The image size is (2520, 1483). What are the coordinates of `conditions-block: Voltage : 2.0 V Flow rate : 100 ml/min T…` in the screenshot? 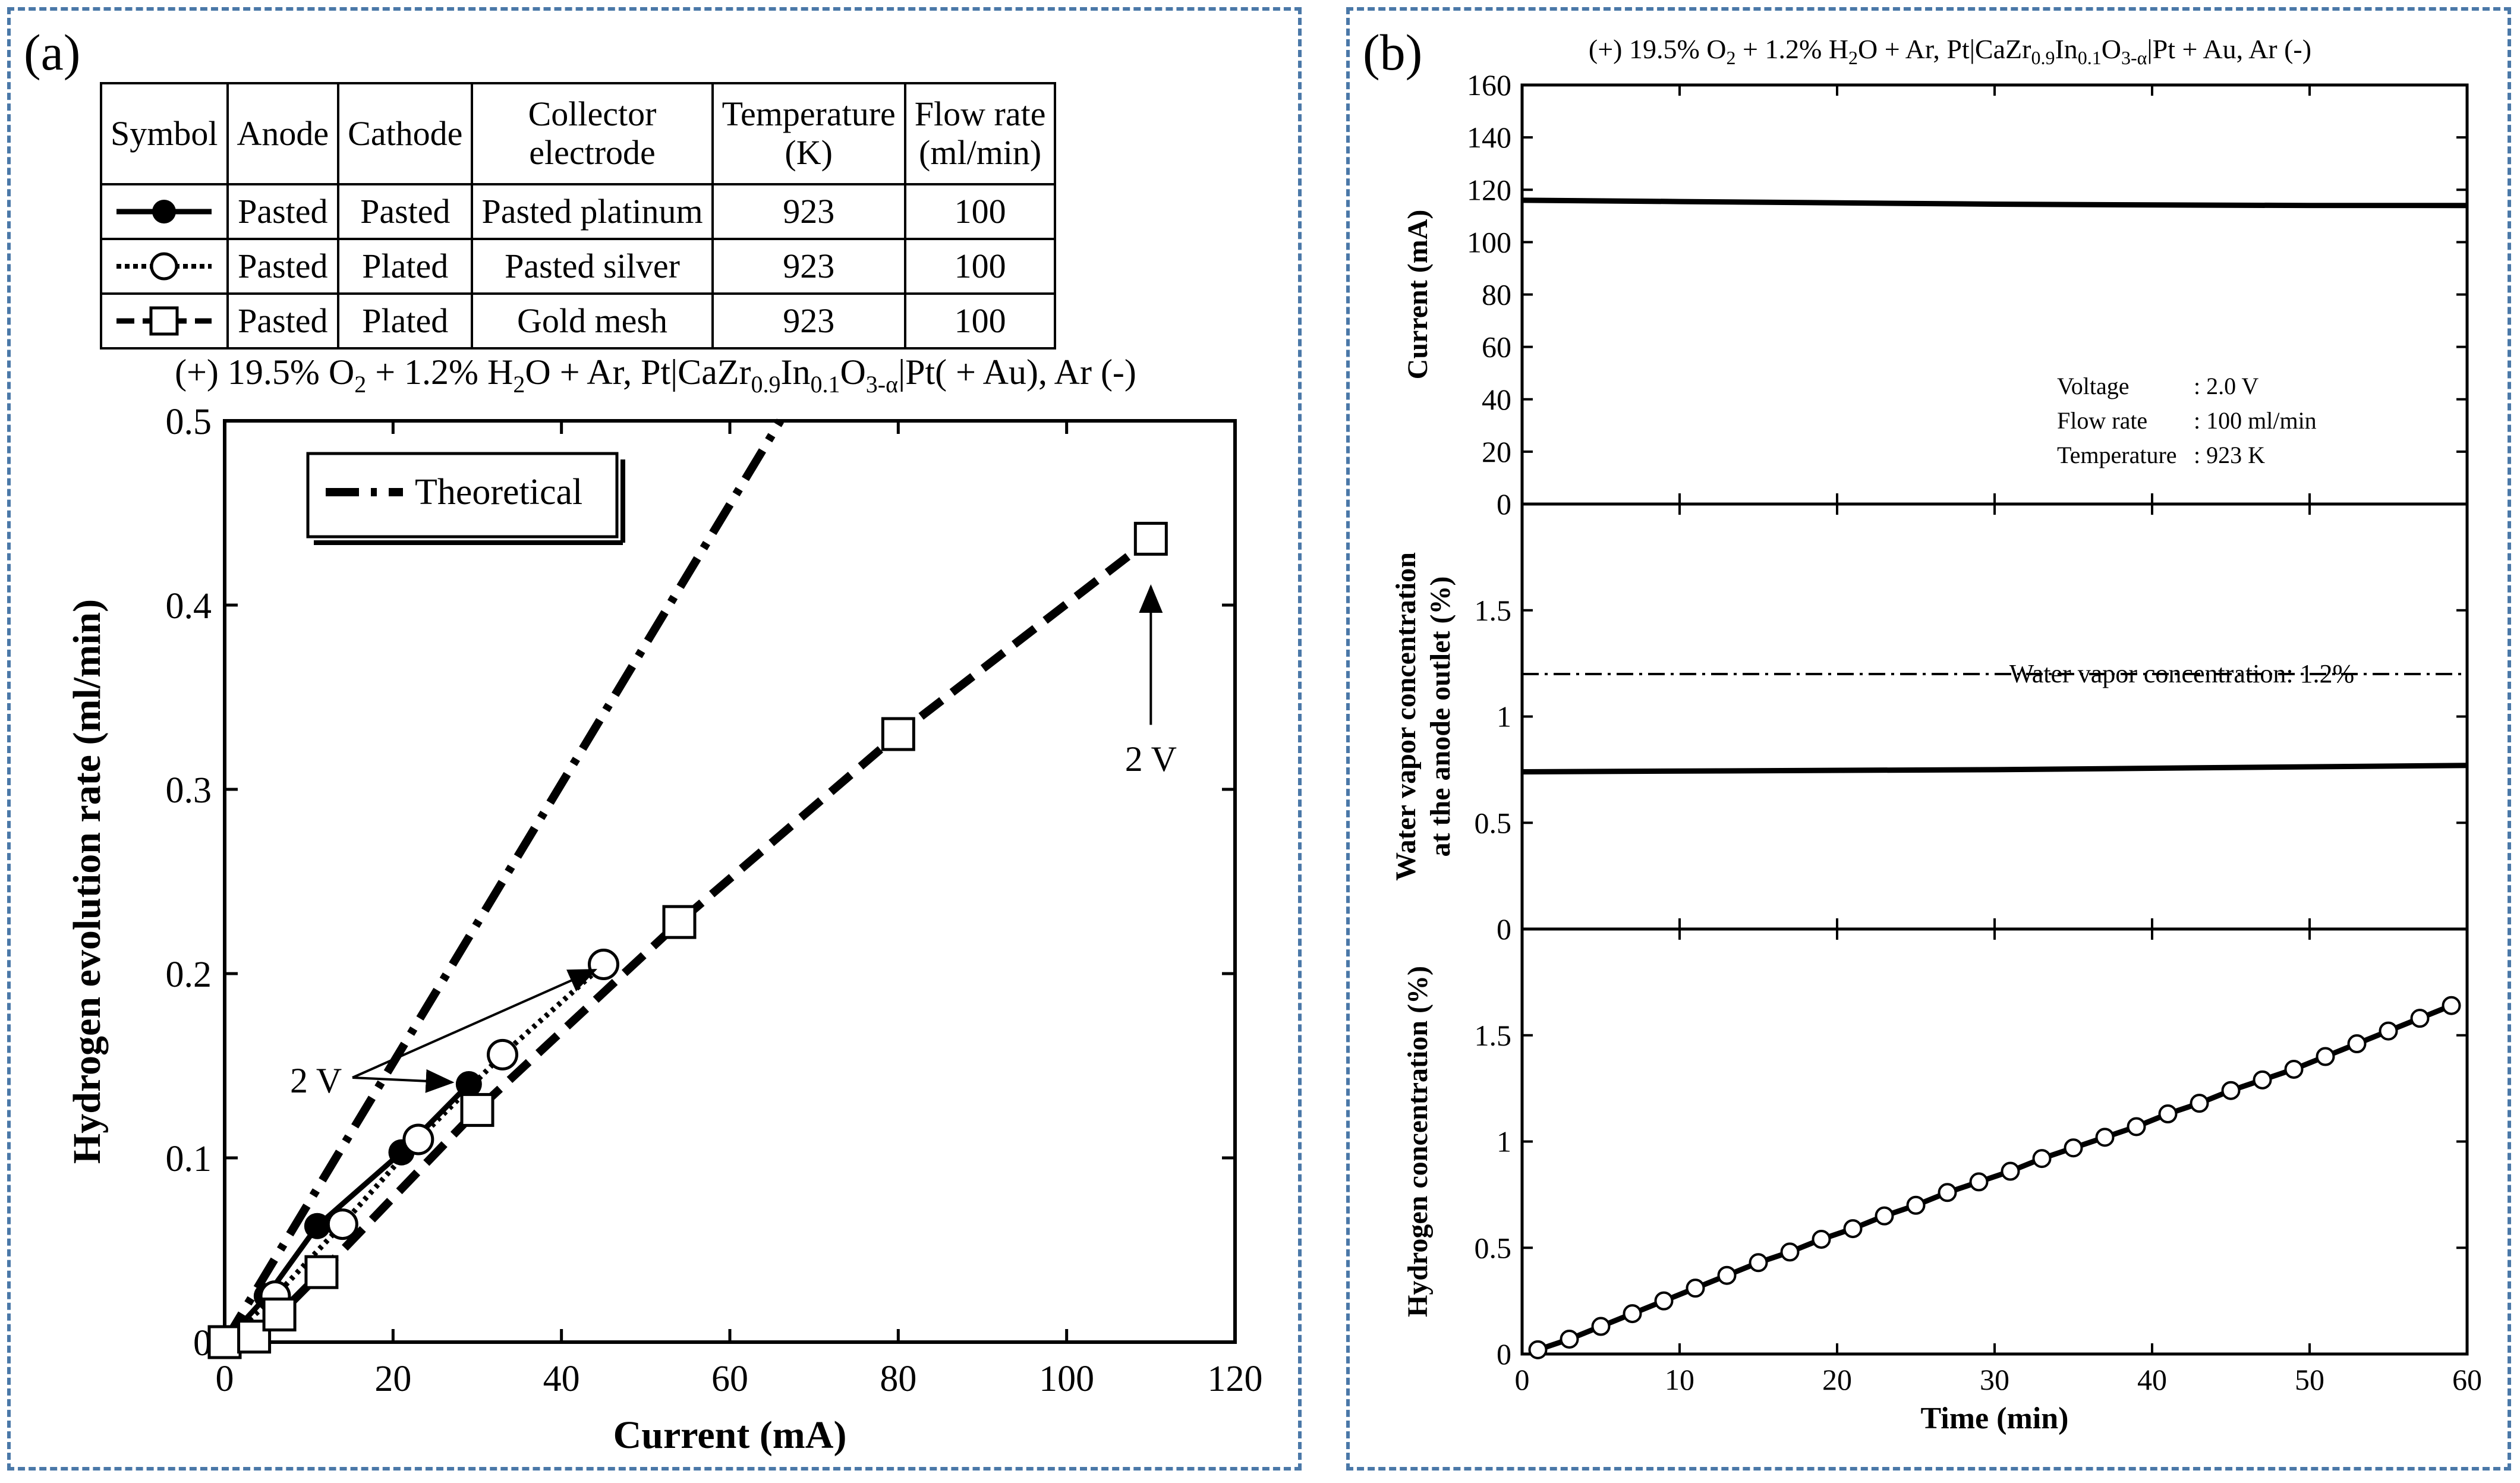 It's located at (2187, 420).